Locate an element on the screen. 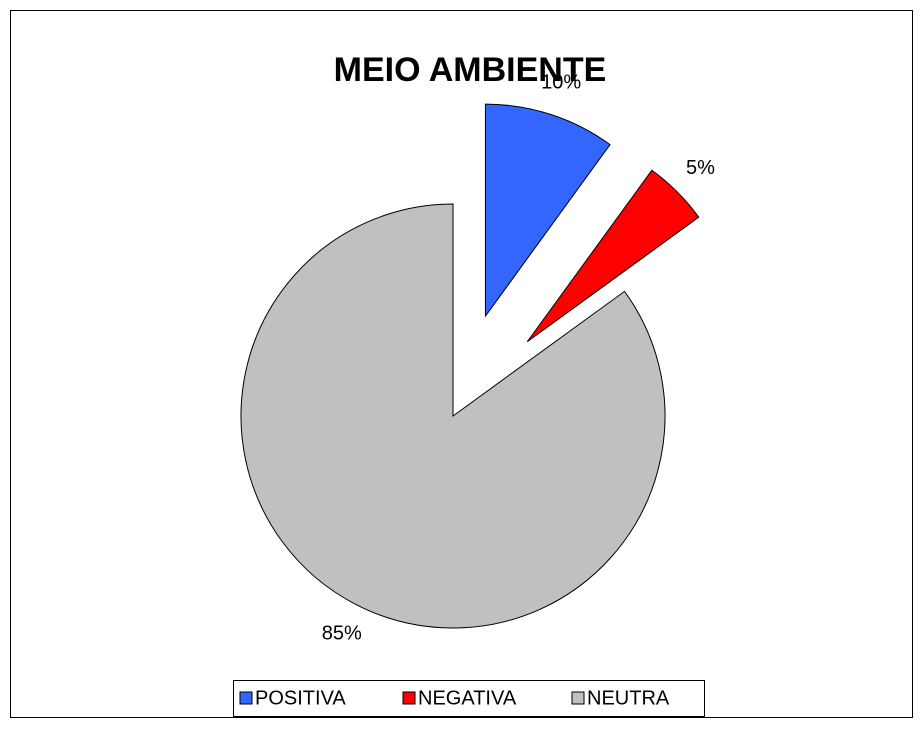 The height and width of the screenshot is (729, 924). legend-box is located at coordinates (469, 698).